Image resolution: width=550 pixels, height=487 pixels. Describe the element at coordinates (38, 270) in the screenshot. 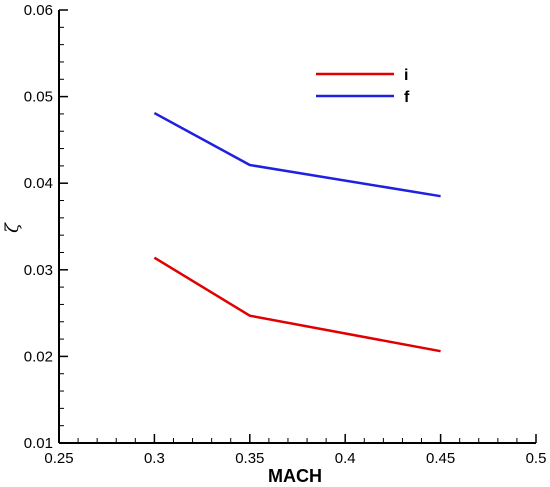

I see `y-tick-label: 0.03` at that location.